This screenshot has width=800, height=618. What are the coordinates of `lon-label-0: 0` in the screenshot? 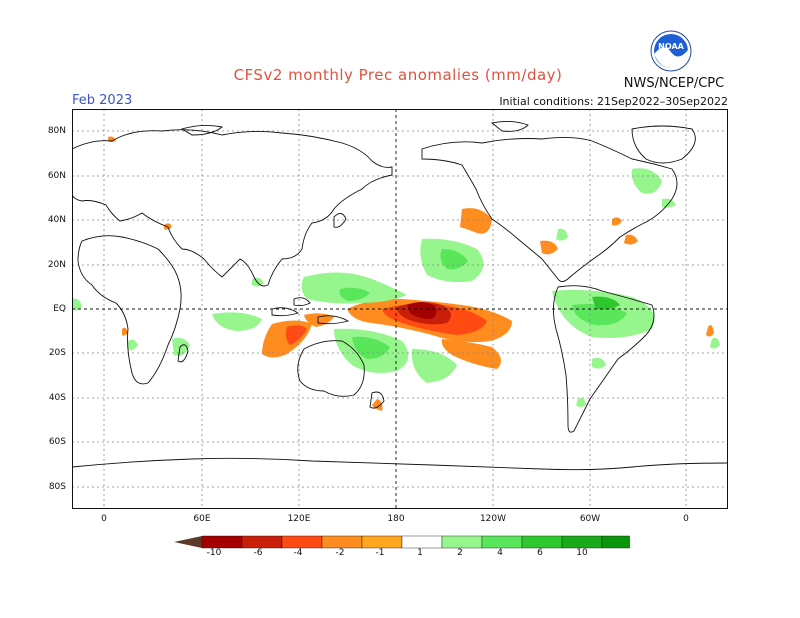 It's located at (104, 519).